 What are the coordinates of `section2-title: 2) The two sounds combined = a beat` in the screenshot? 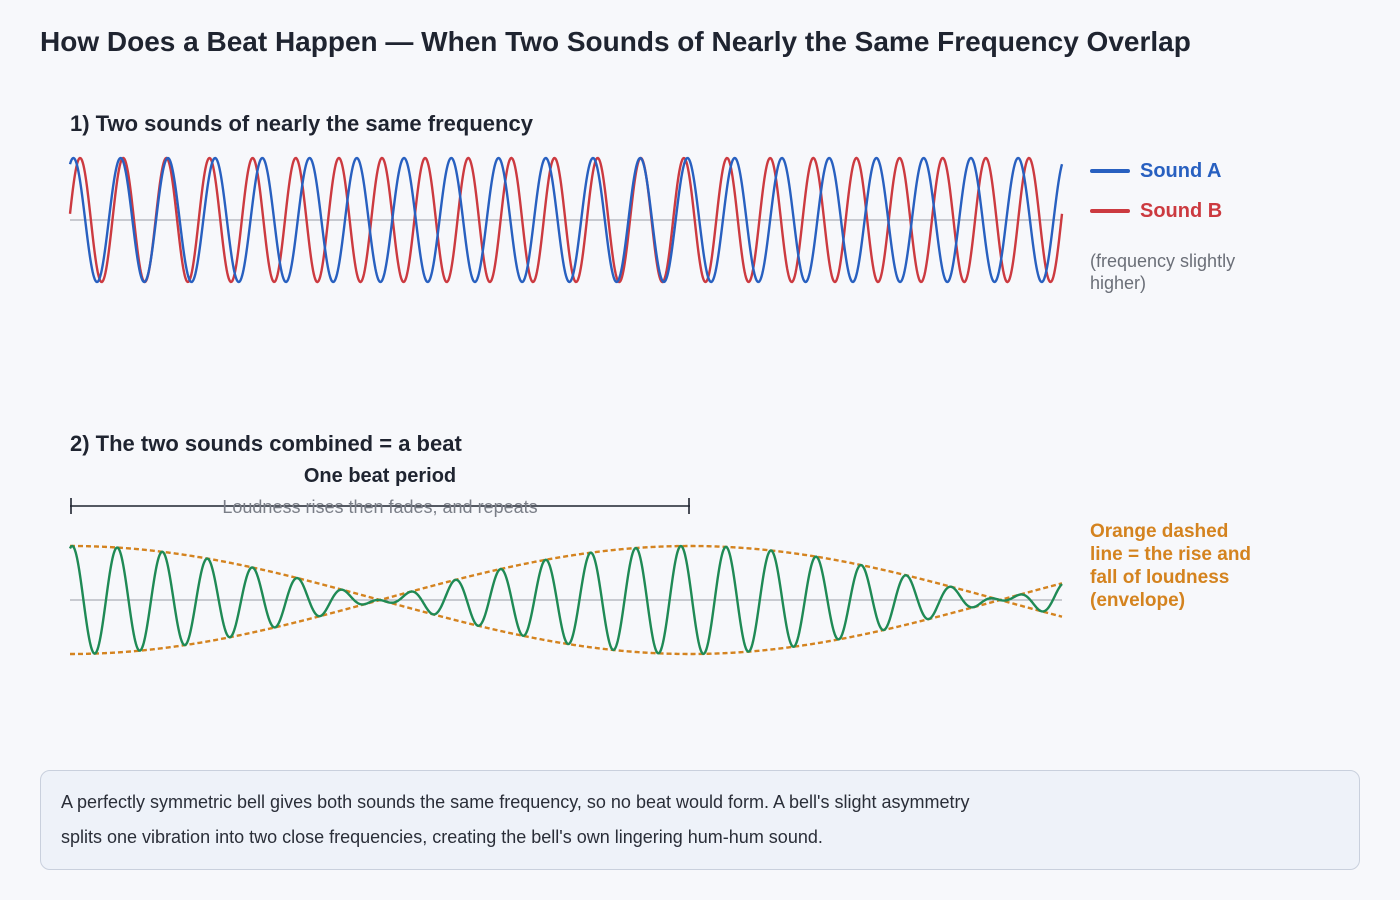 It's located at (266, 443).